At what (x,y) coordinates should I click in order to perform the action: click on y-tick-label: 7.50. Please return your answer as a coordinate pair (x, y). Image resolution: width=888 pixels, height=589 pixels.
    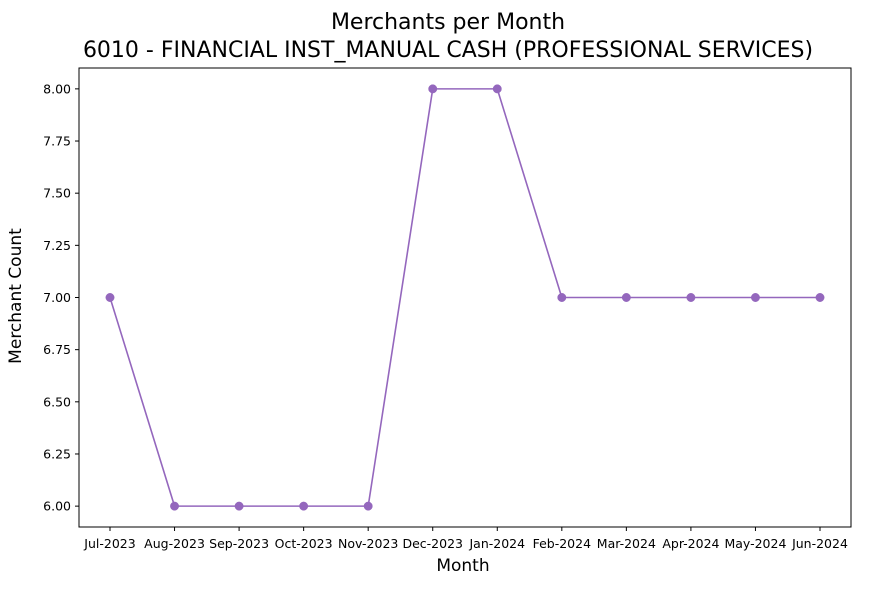
    Looking at the image, I should click on (57, 193).